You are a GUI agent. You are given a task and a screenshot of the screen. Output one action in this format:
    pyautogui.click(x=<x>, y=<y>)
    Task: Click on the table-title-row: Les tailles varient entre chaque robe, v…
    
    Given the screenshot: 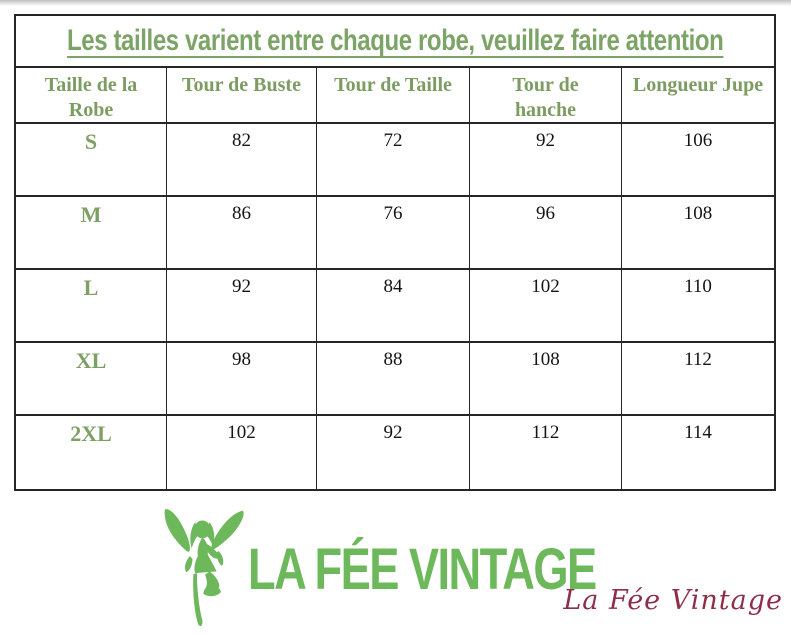 What is the action you would take?
    pyautogui.click(x=395, y=42)
    